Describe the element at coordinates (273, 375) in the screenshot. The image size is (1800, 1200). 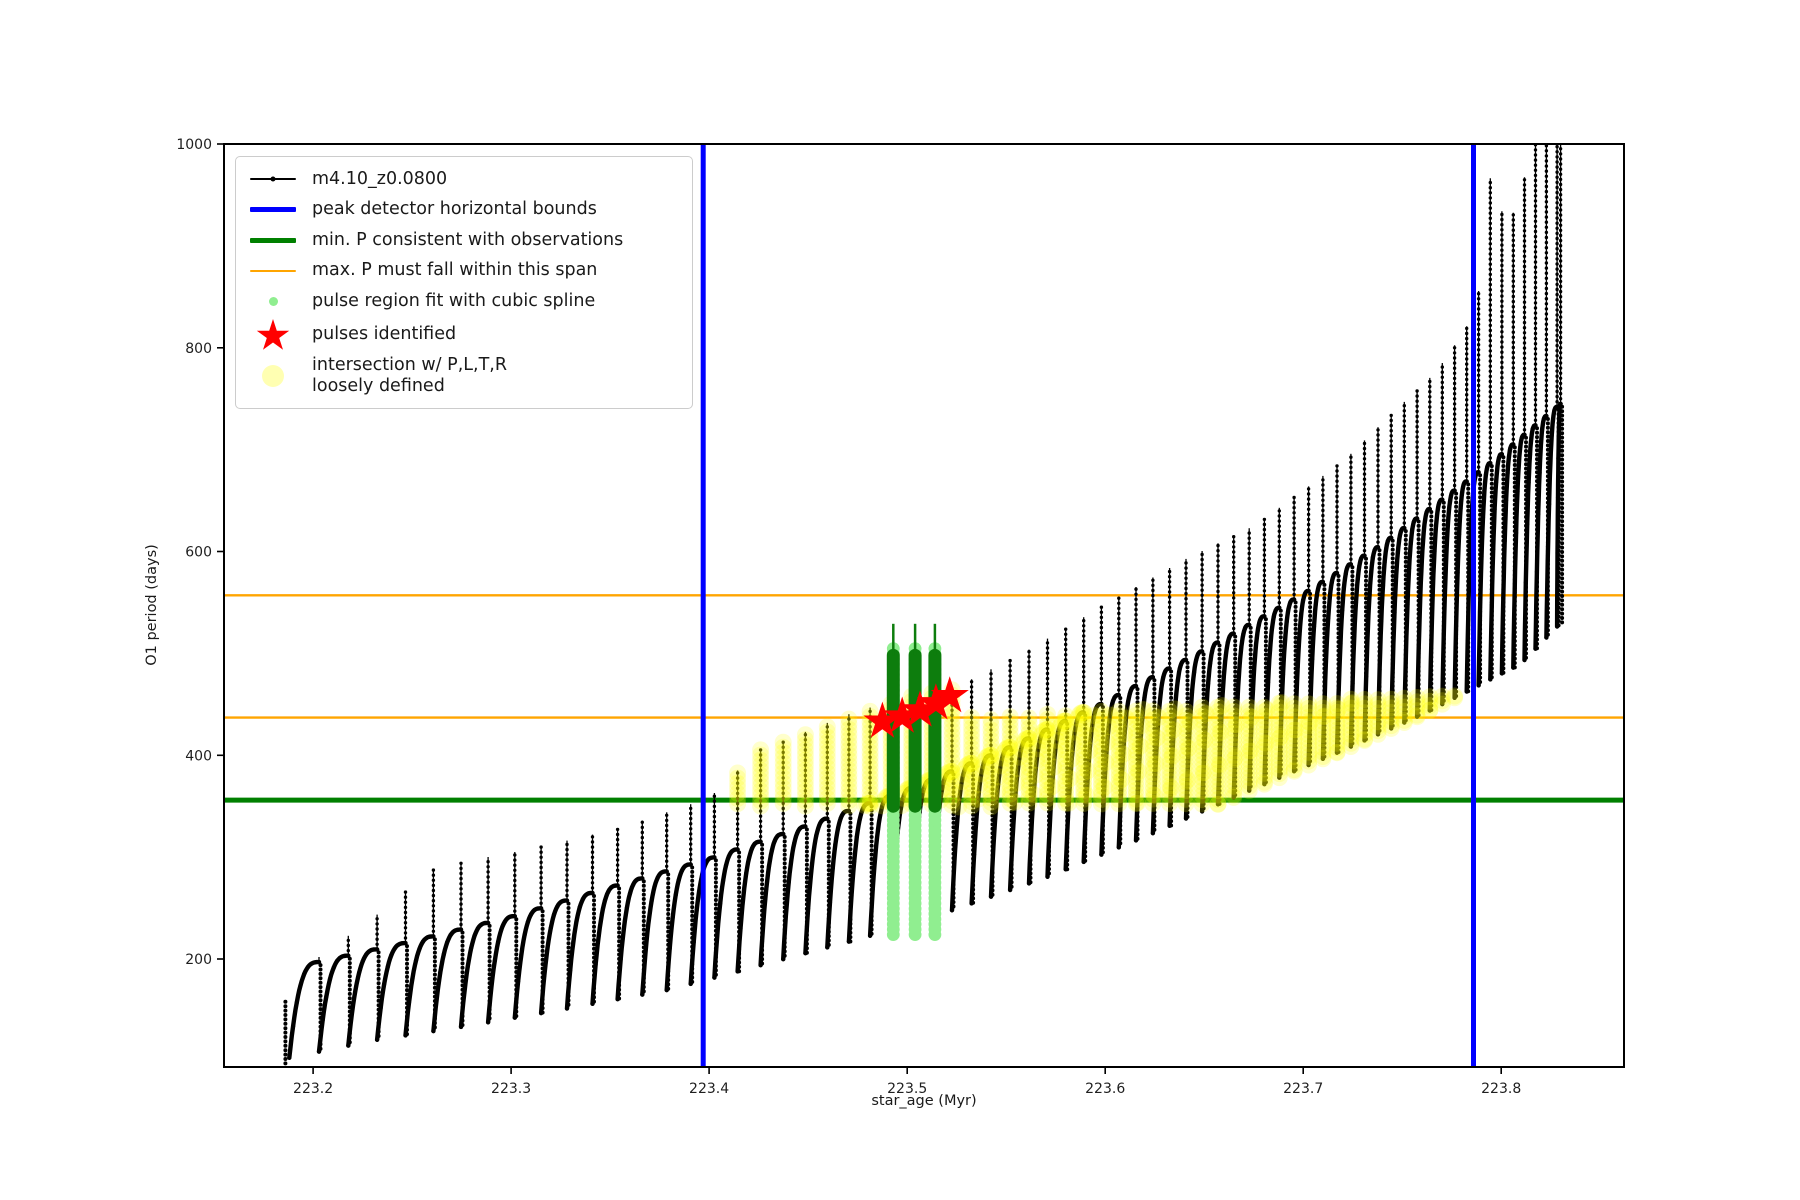
I see `paleyellow-dot-icon` at that location.